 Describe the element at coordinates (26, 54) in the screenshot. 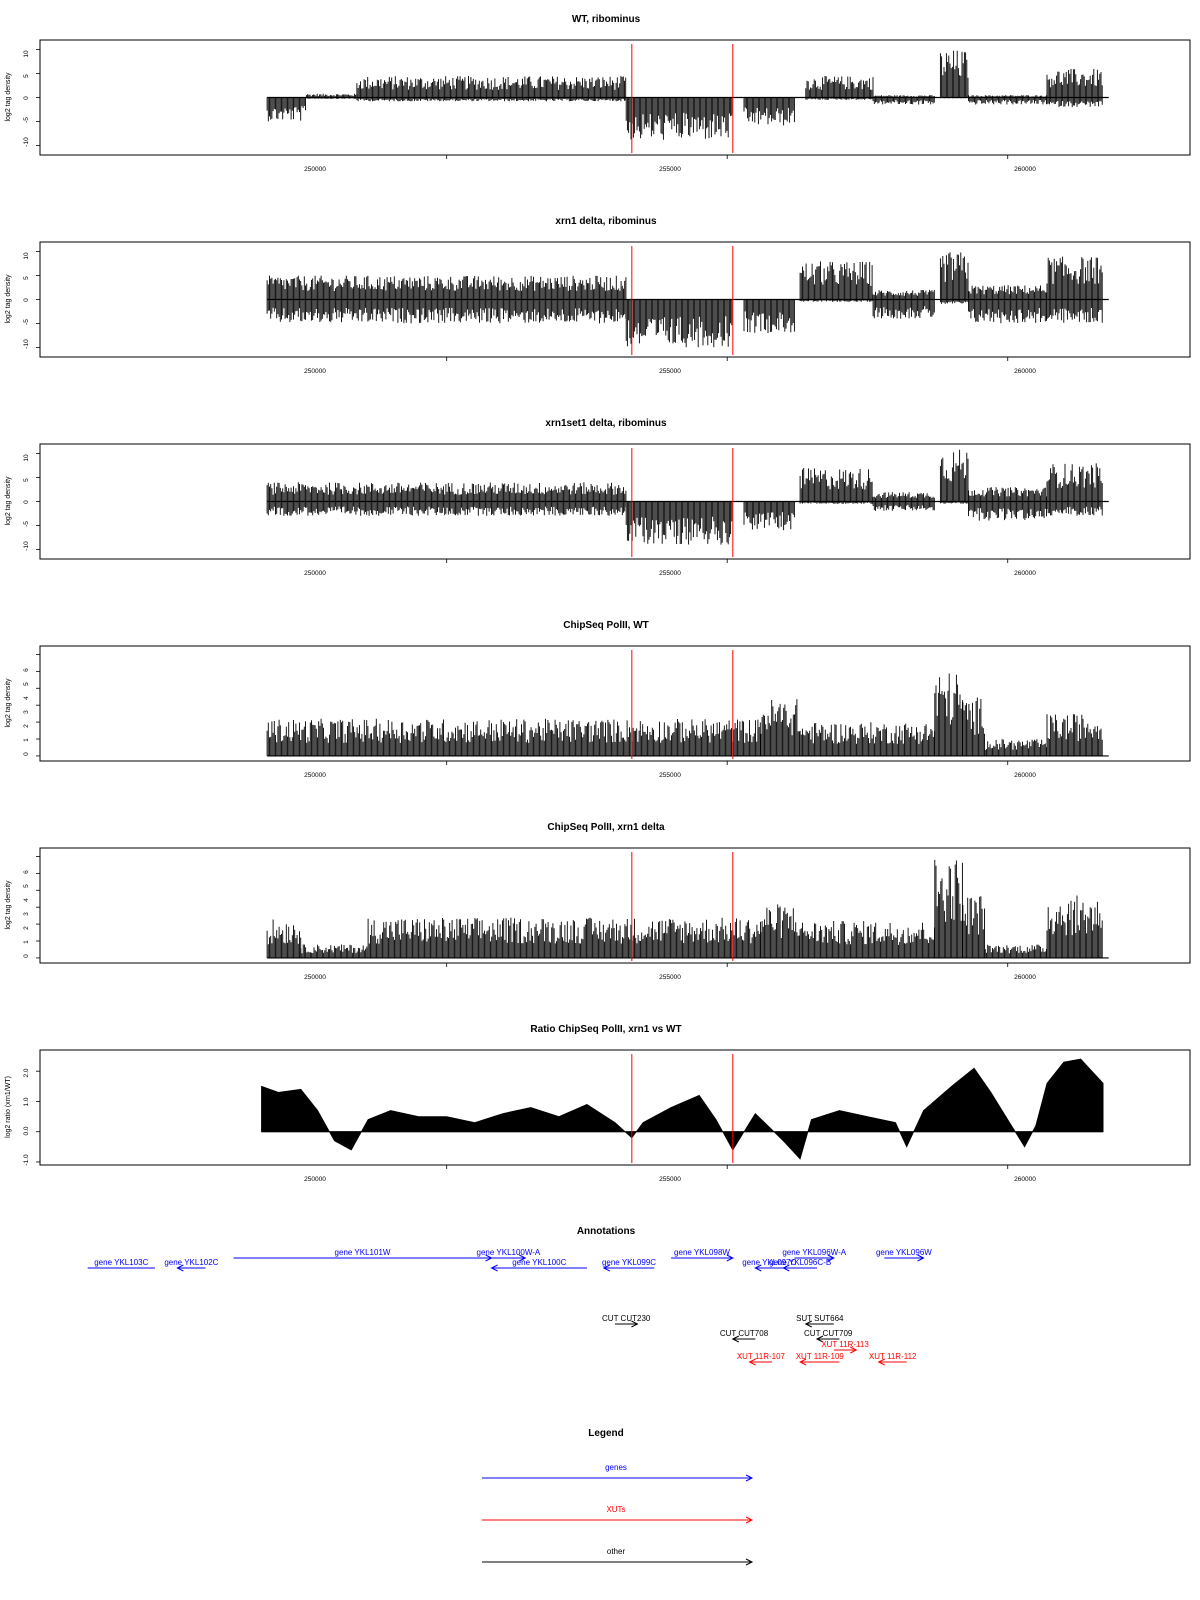

I see `y-tick-label: 10` at that location.